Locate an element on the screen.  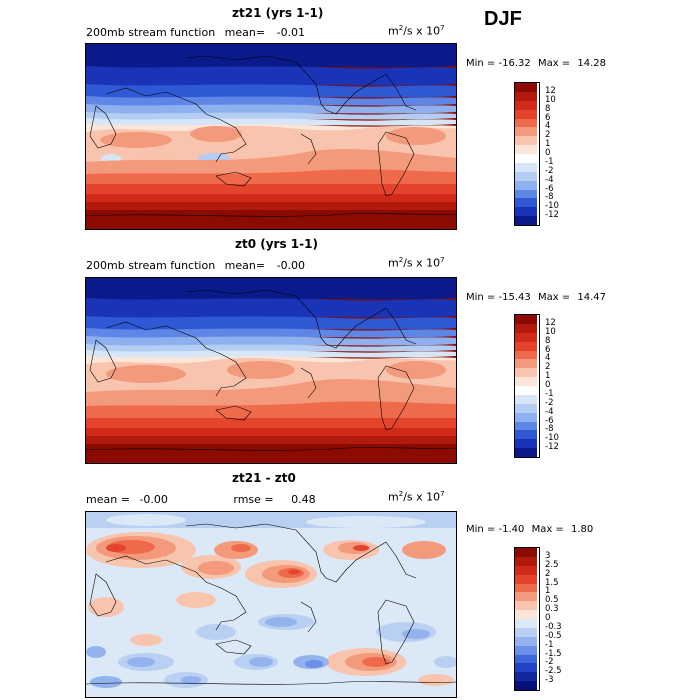
min-value: -16.32 is located at coordinates (514, 63).